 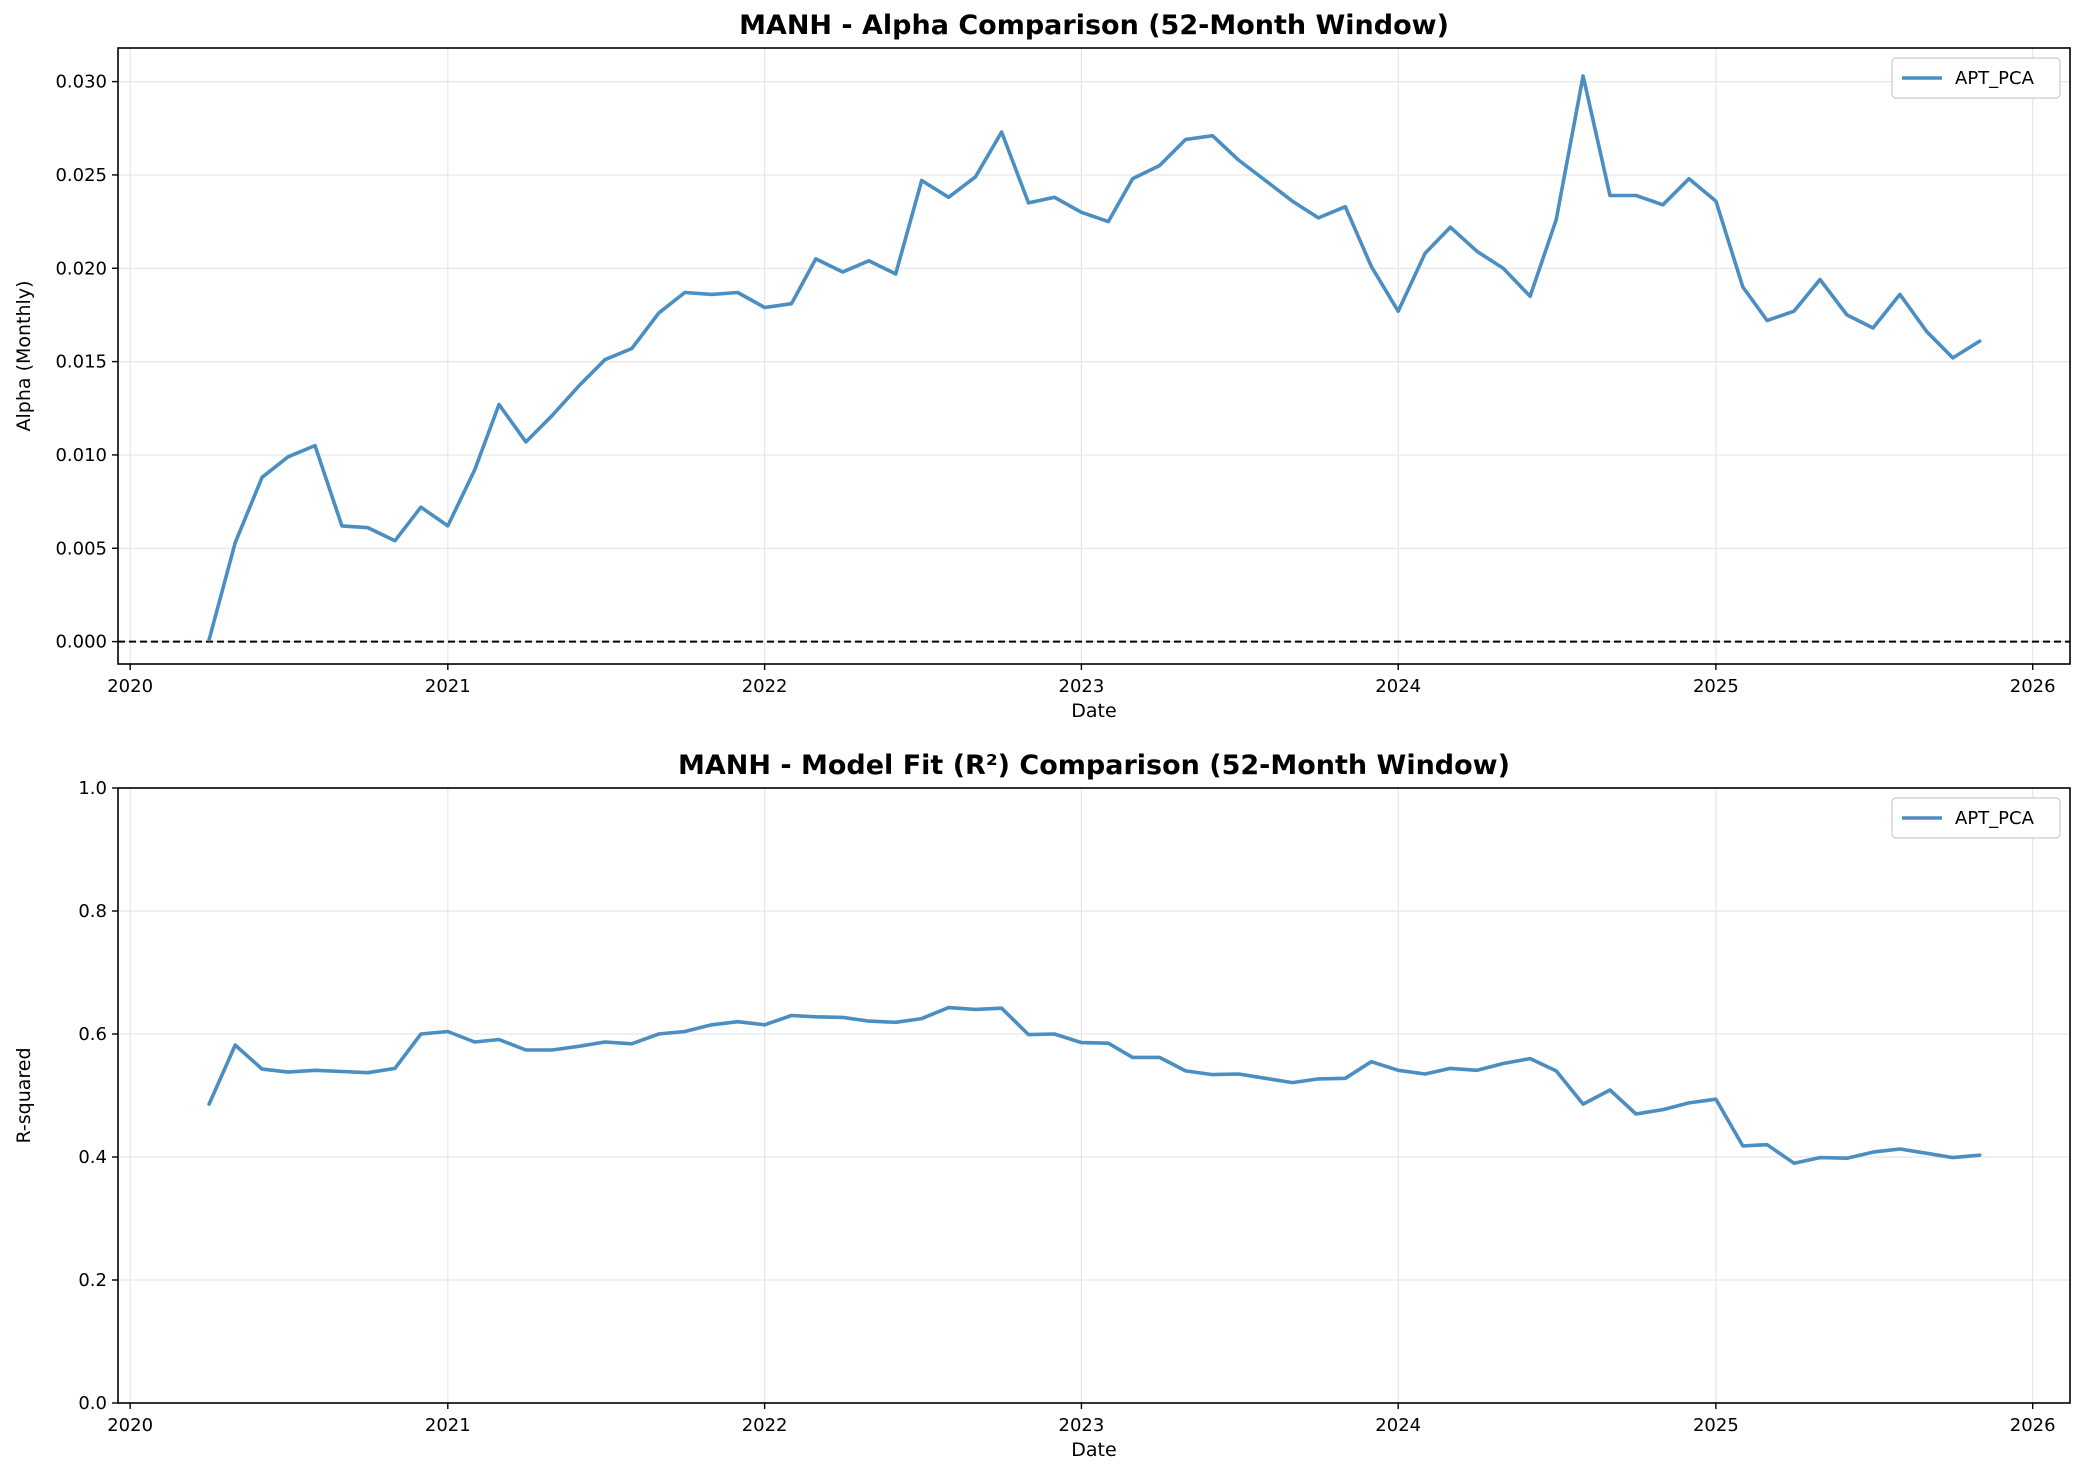 I want to click on y-tick-label: 0.030, so click(x=81, y=82).